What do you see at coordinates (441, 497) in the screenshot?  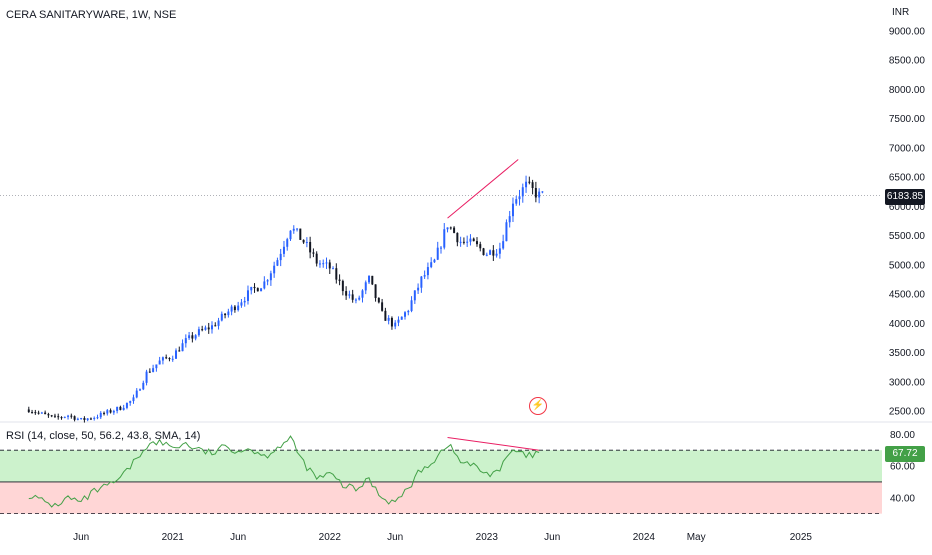 I see `rsi-oversold-zone` at bounding box center [441, 497].